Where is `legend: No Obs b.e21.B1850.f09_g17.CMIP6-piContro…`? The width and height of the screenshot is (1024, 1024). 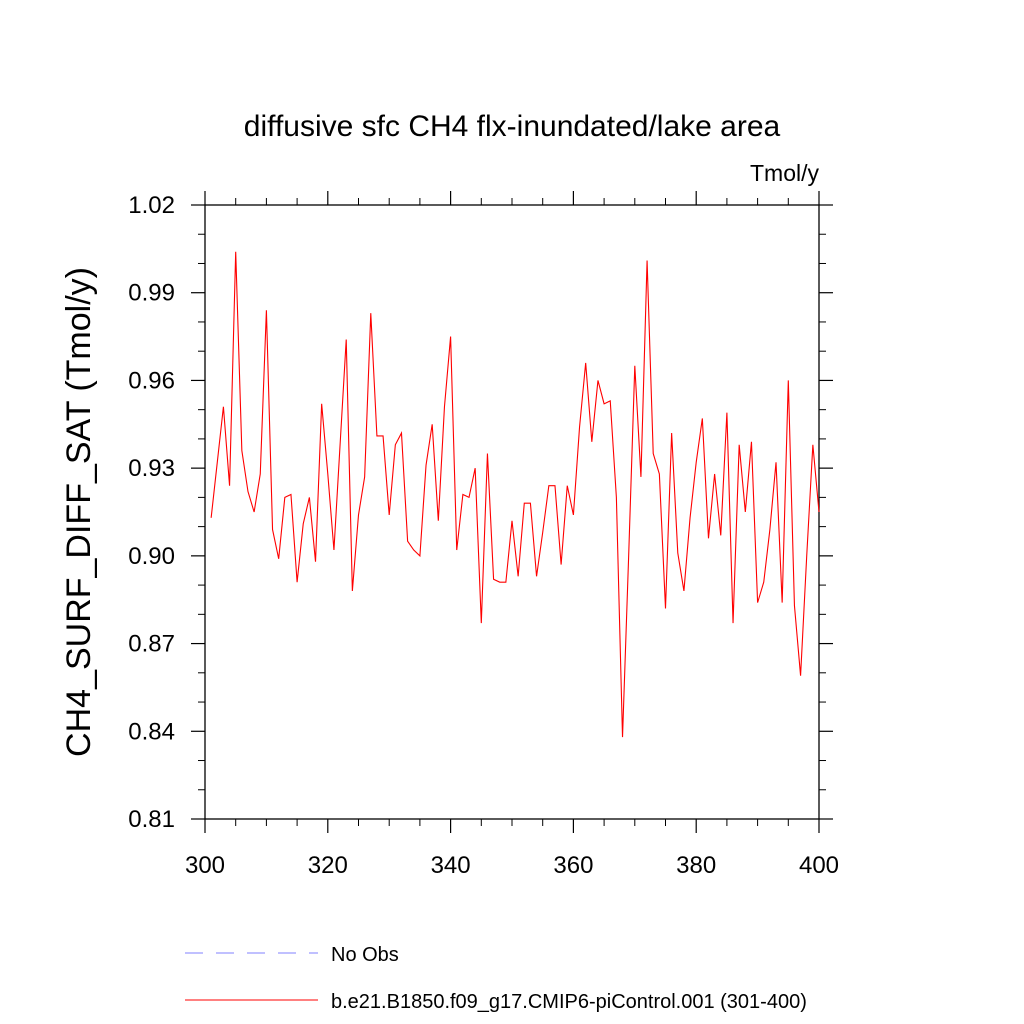 legend: No Obs b.e21.B1850.f09_g17.CMIP6-piContro… is located at coordinates (496, 978).